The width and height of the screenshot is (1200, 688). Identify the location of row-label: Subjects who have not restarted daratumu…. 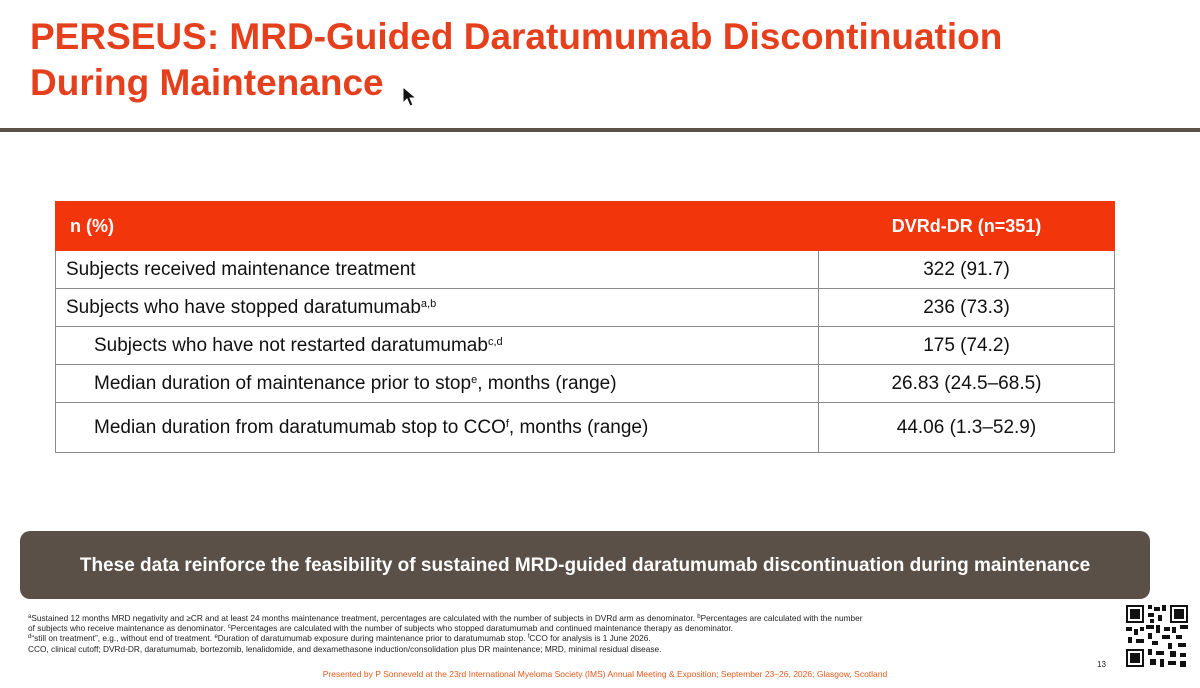
(437, 345).